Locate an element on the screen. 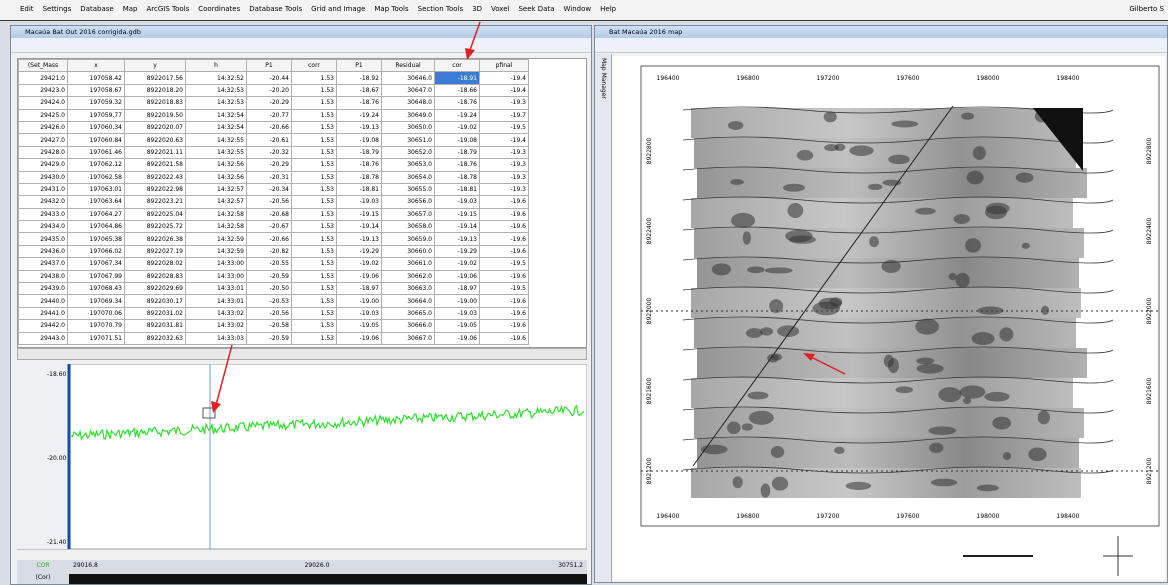  cell: 29427.0 is located at coordinates (43, 140).